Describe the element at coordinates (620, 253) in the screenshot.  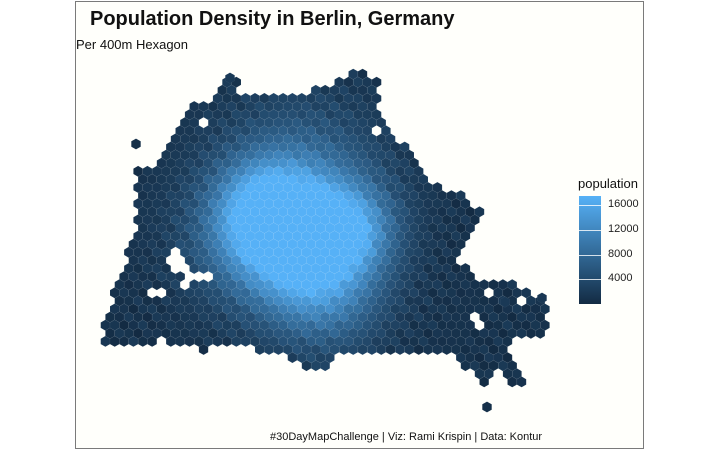
I see `legend-tick-label: 8000` at that location.